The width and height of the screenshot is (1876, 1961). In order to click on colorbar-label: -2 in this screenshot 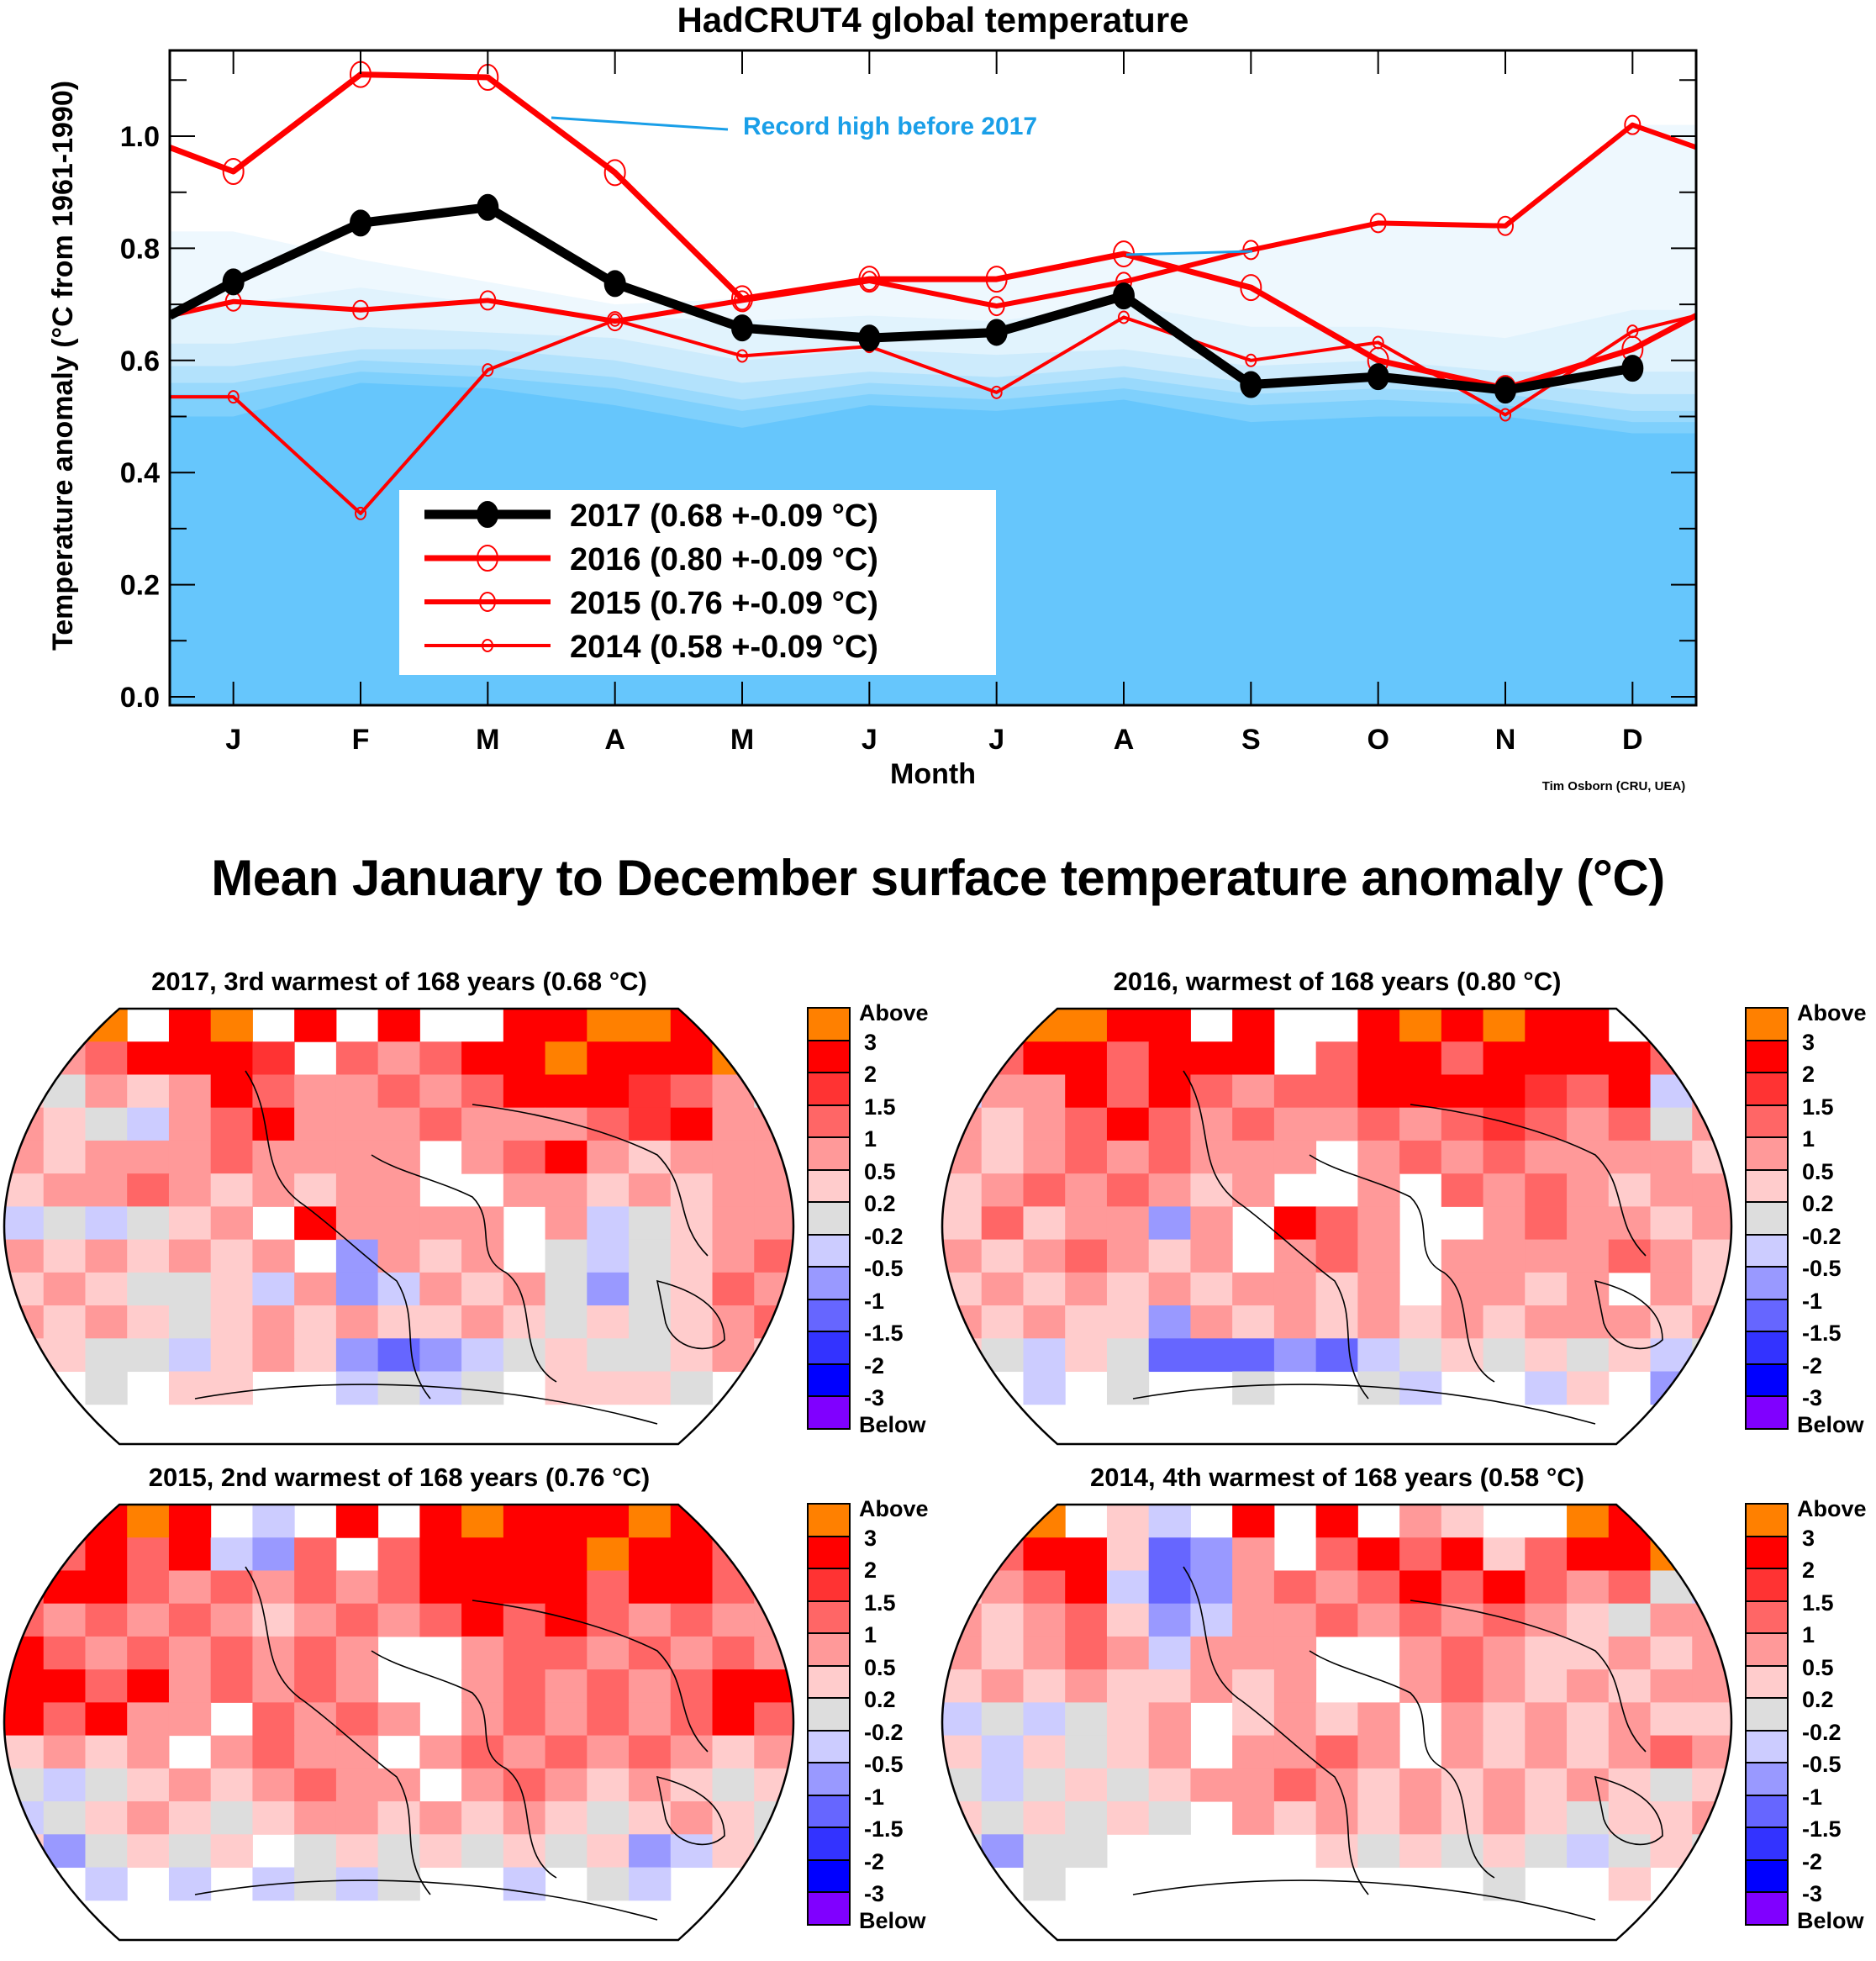, I will do `click(1812, 1861)`.